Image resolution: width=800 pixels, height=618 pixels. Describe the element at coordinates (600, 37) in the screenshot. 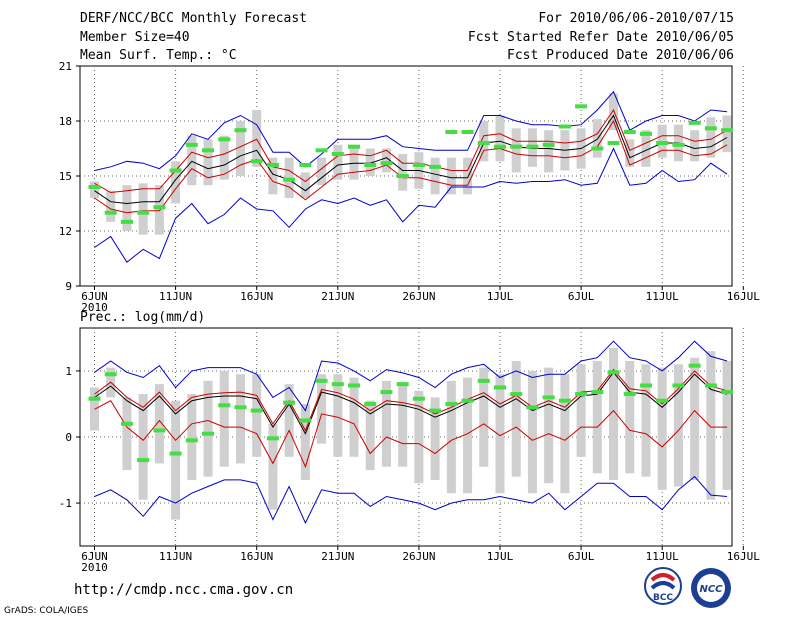

I see `start-date-label: Fcst Started Refer Date 2010/06/05` at that location.